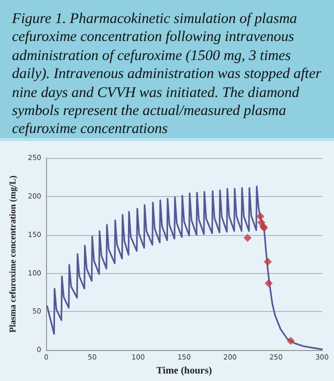  Describe the element at coordinates (13, 254) in the screenshot. I see `y-axis-title: Plasma cefuroxime concentration (mg/L)` at that location.